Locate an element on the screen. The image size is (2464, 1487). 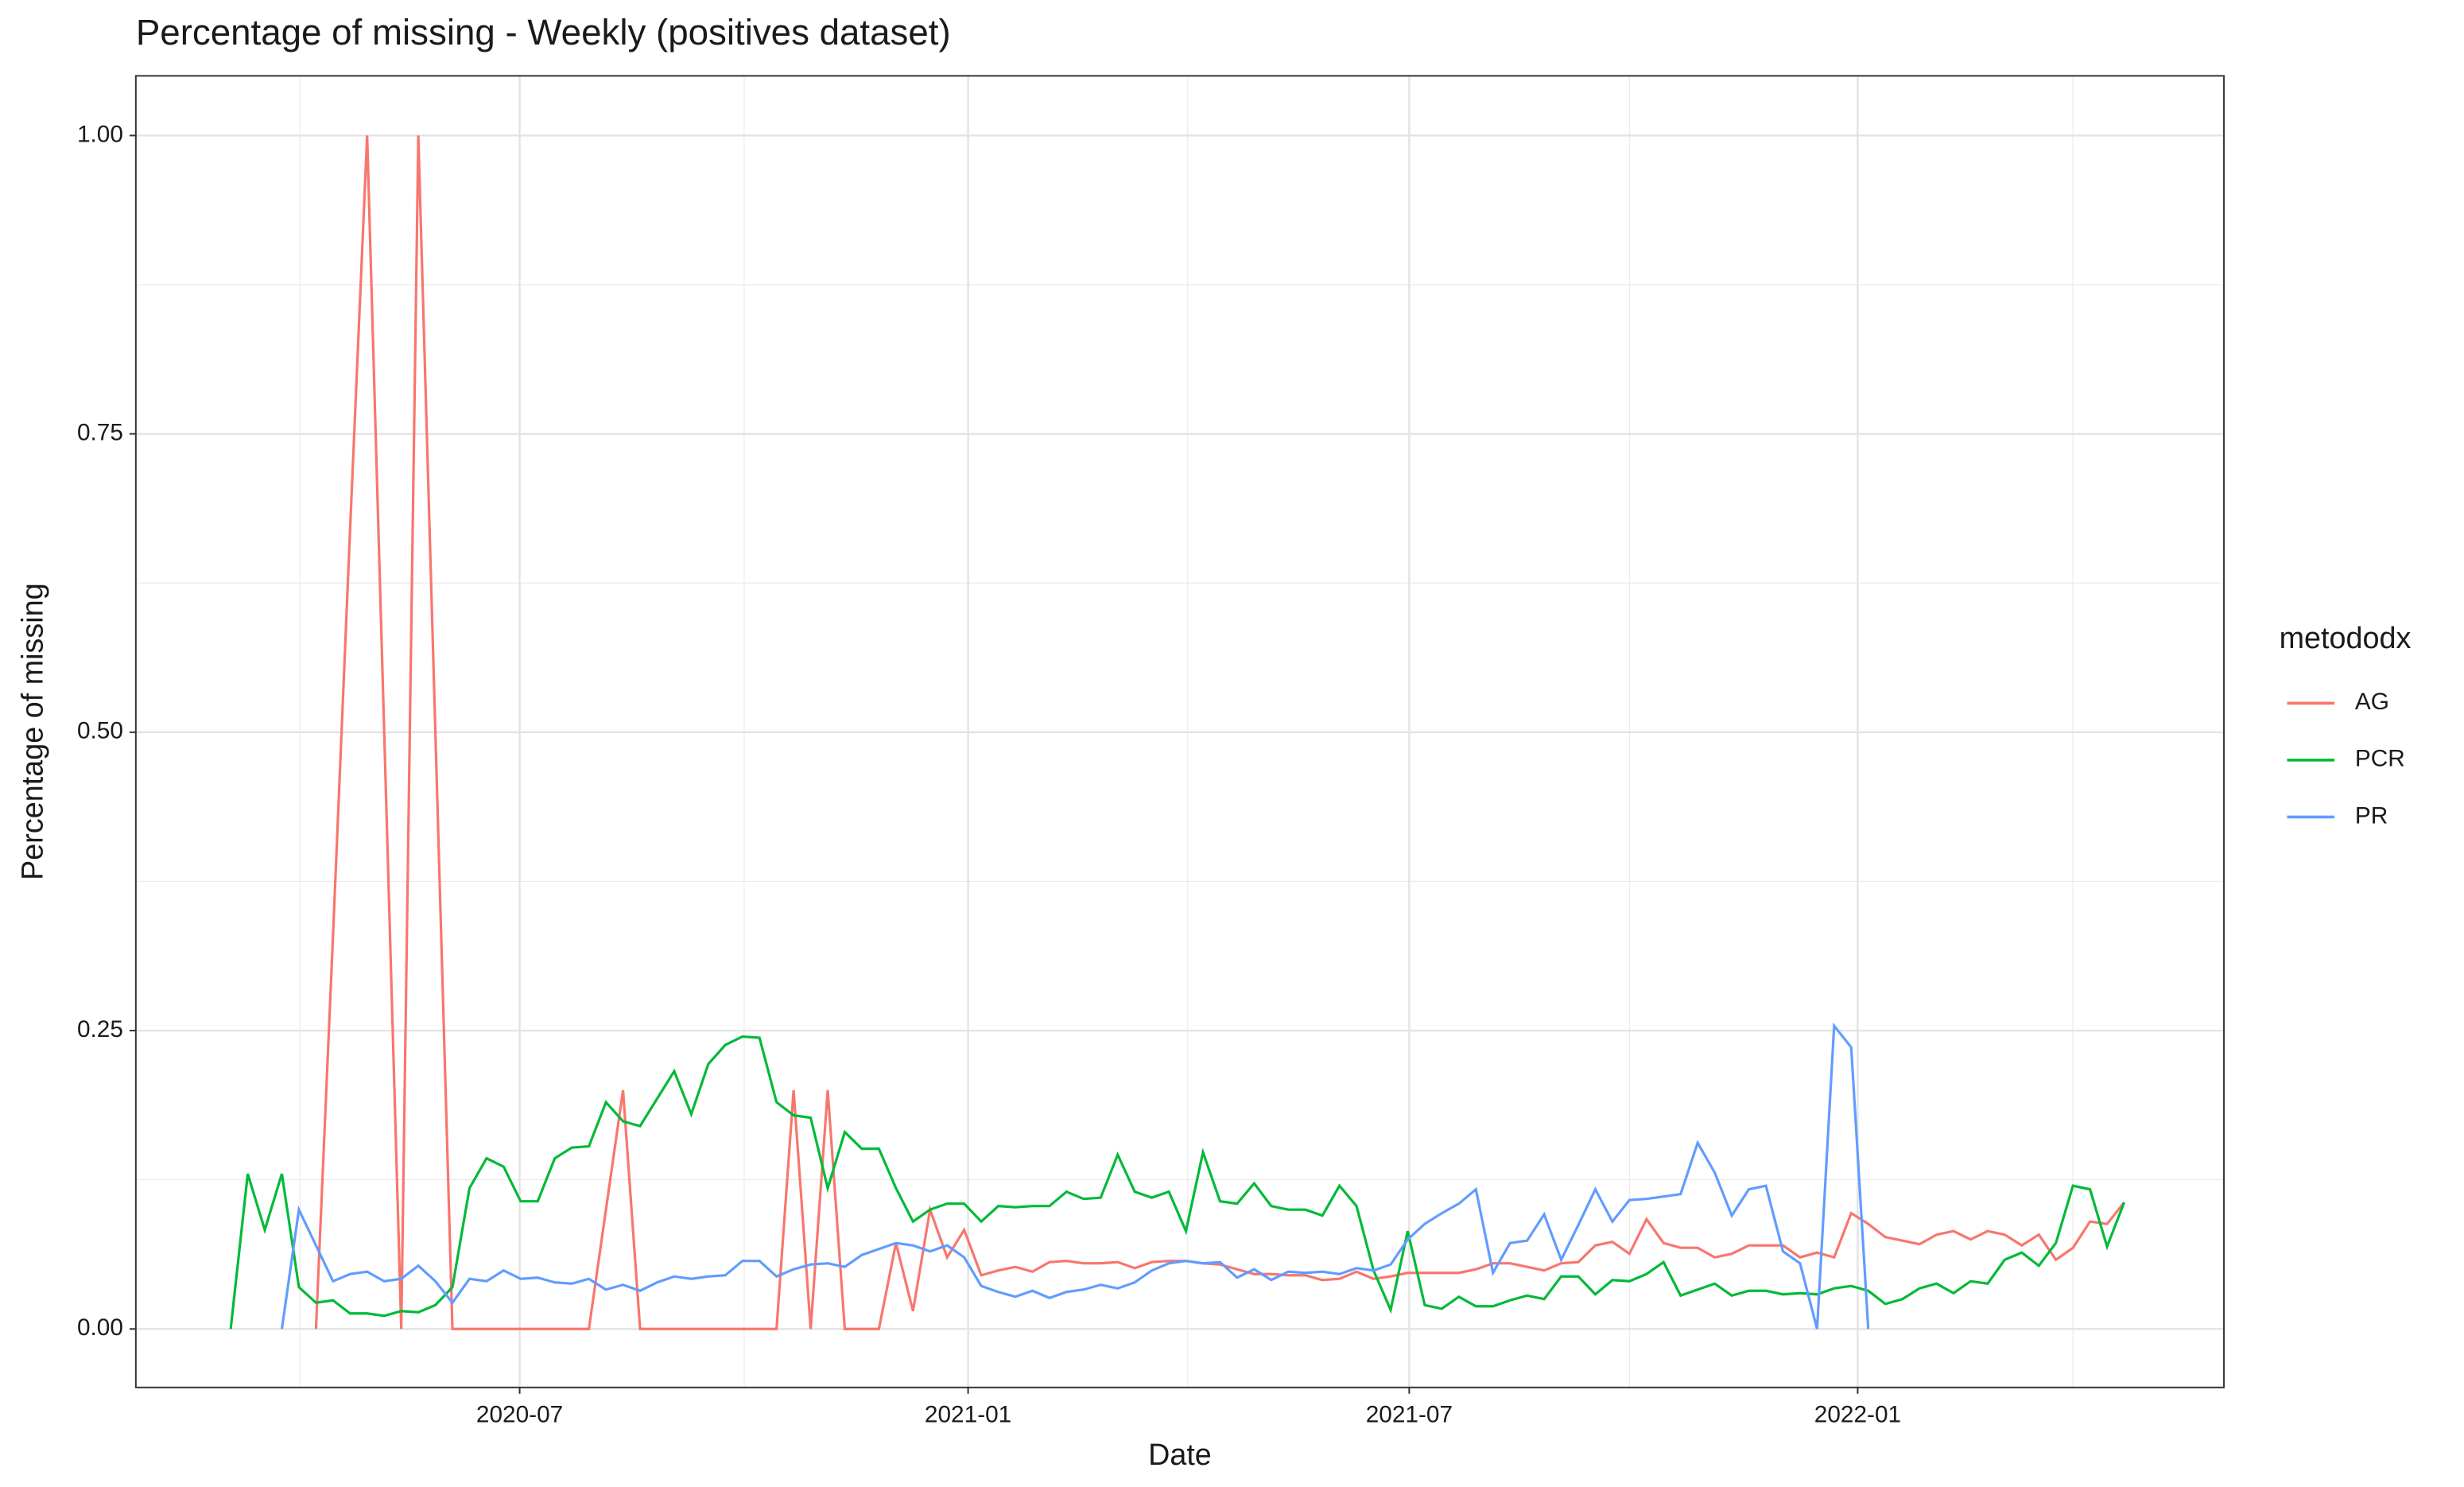
y-tick-label: 1.00 is located at coordinates (100, 134).